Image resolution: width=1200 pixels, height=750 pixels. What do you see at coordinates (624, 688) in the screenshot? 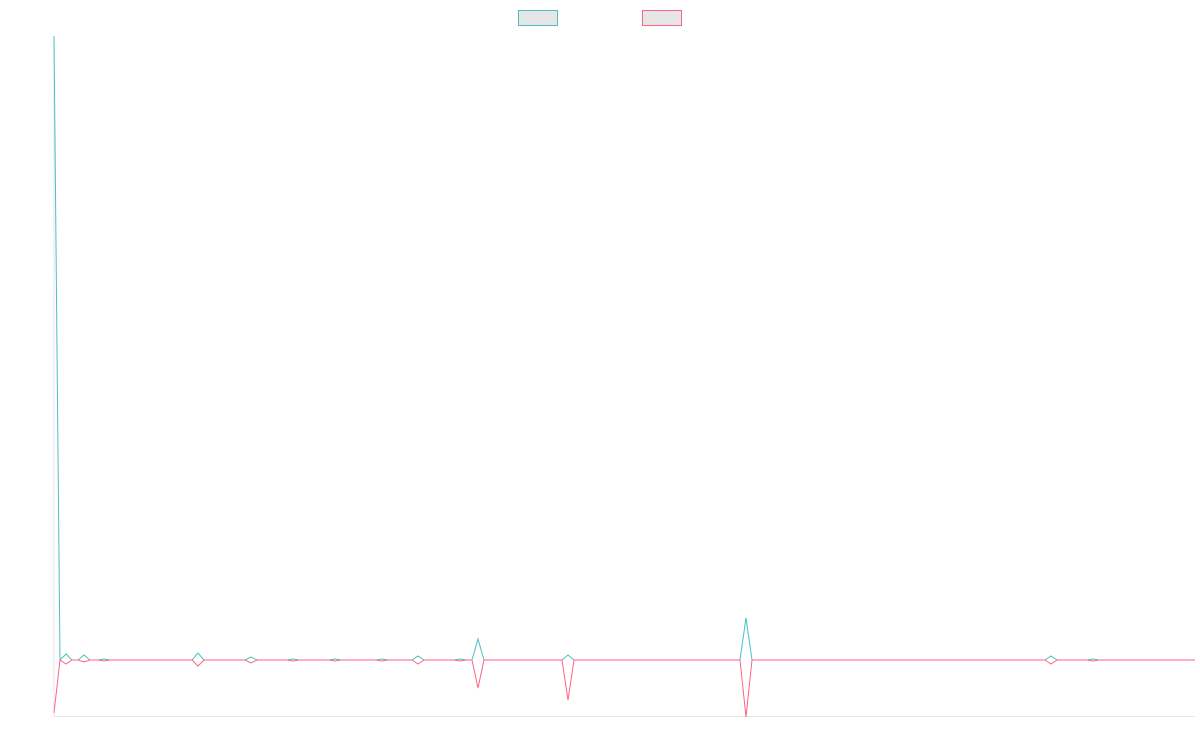
I see `line-series` at bounding box center [624, 688].